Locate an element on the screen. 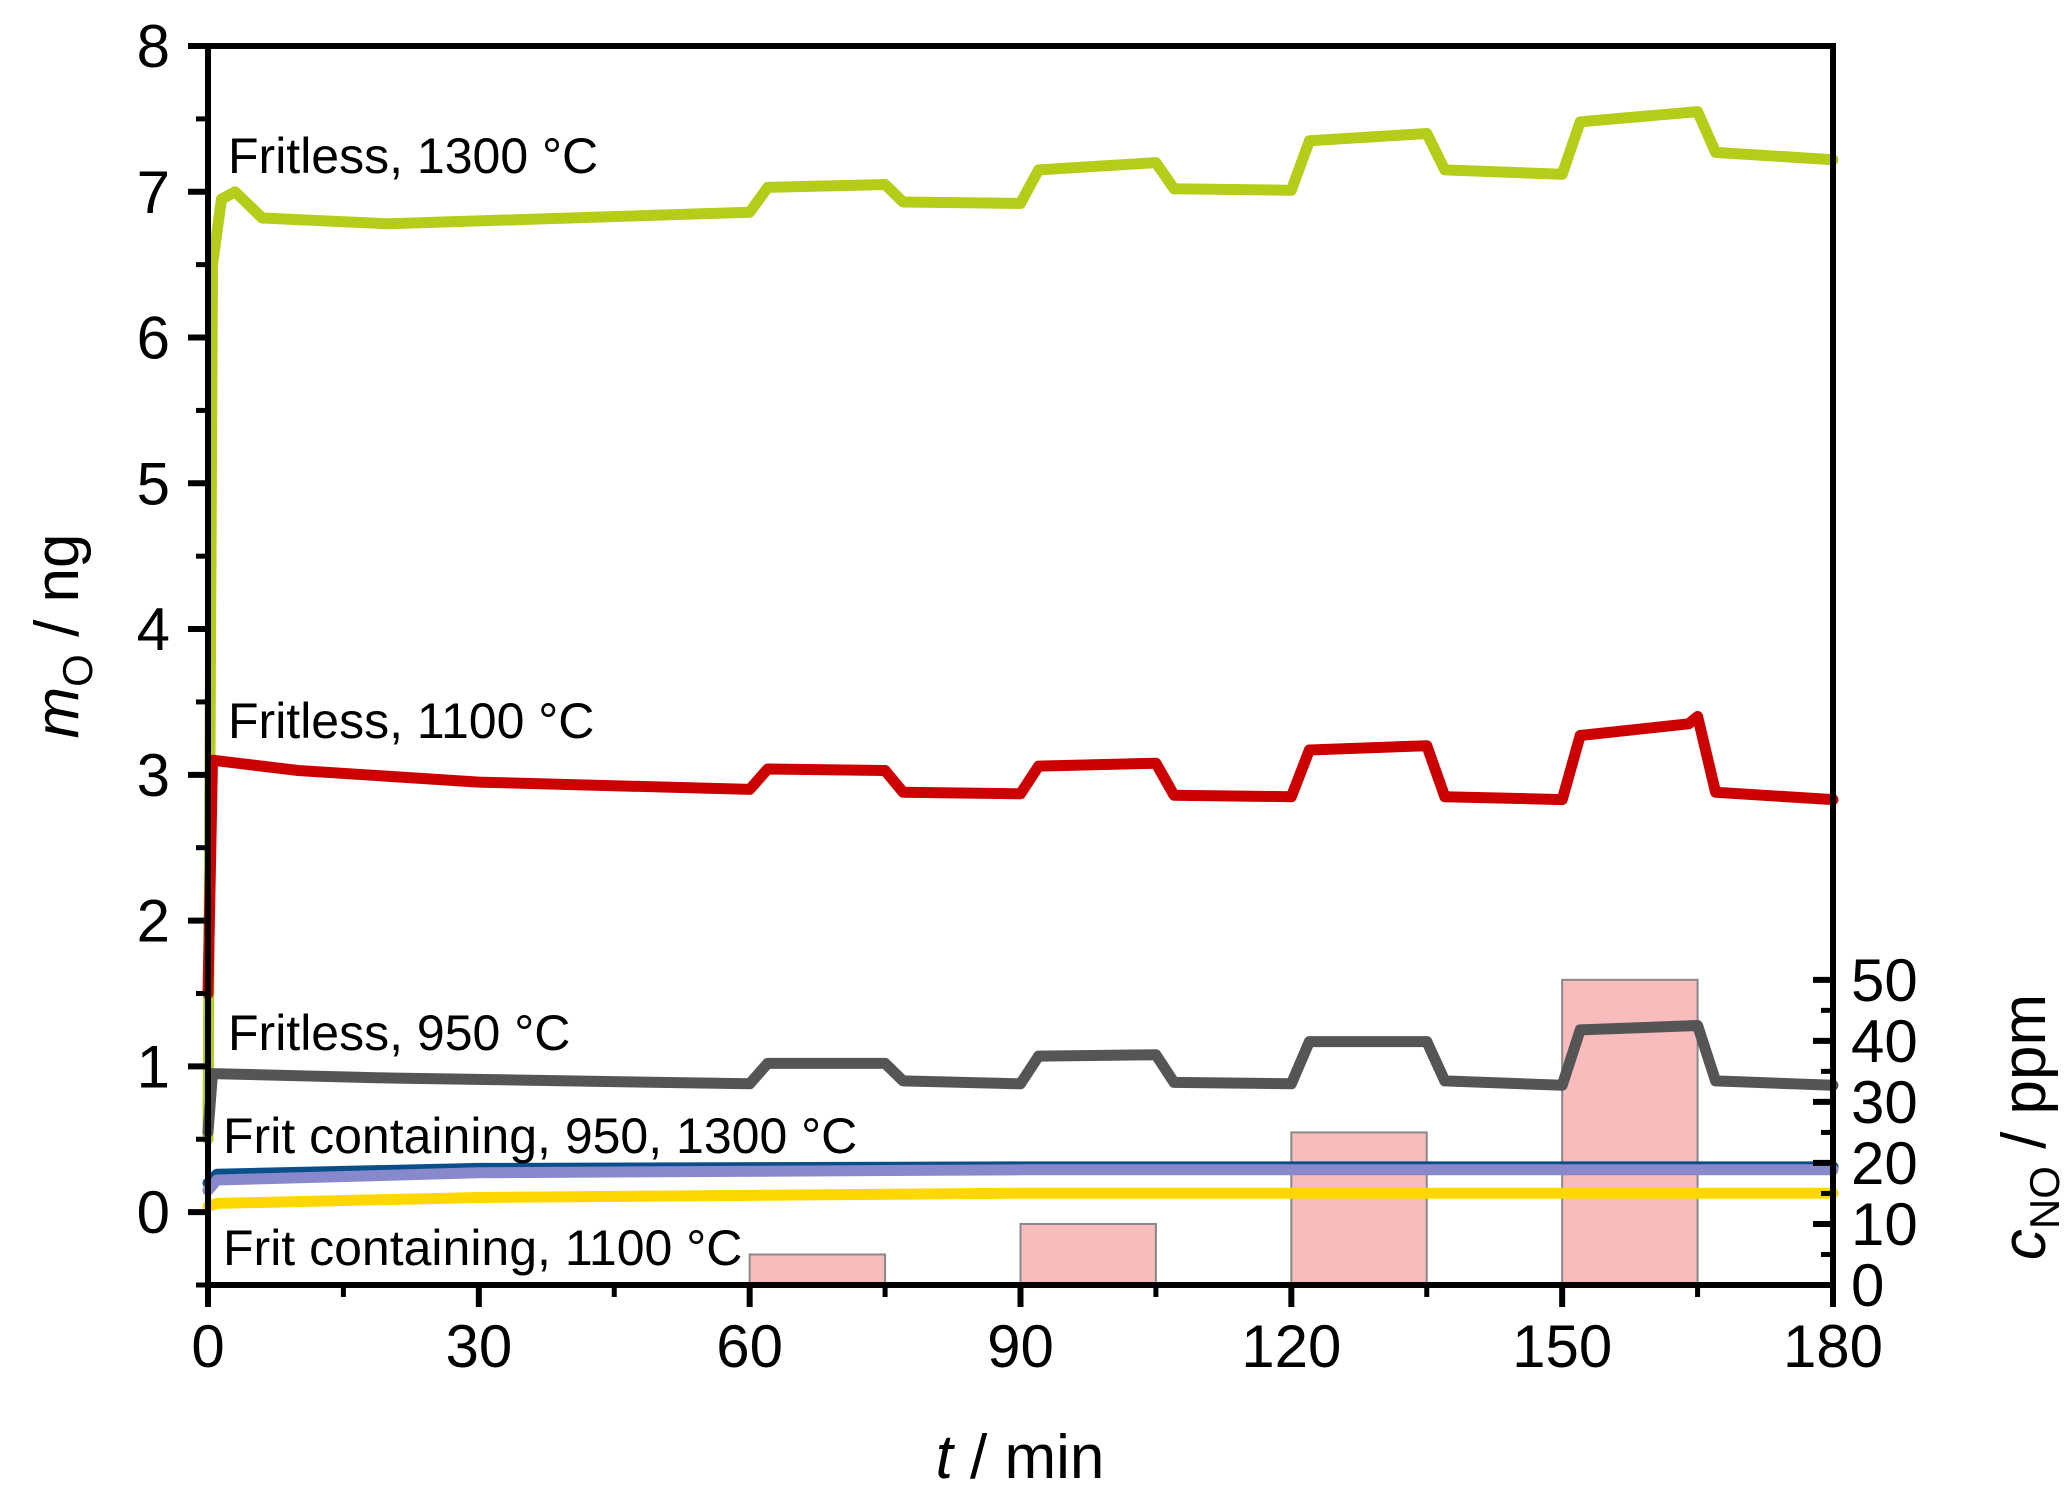 Image resolution: width=2067 pixels, height=1500 pixels. annotation-frit-1100: Frit containing, 1100 °C is located at coordinates (482, 1248).